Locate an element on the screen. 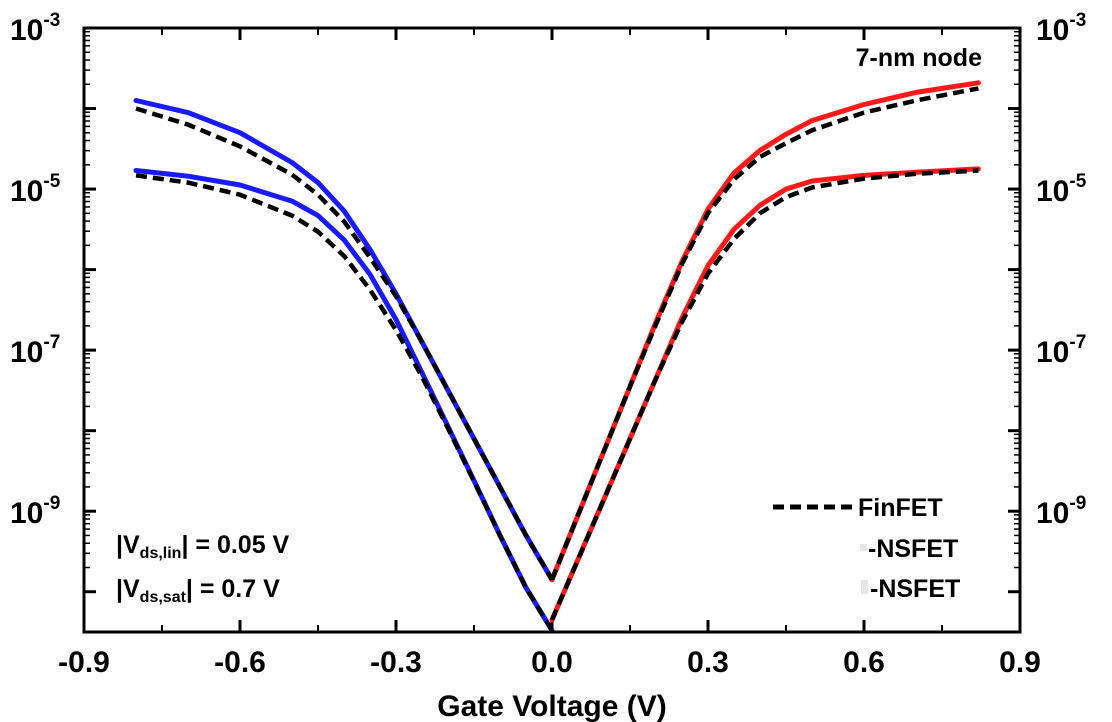 Image resolution: width=1112 pixels, height=722 pixels. legend: FinFET -NSFET -NSFET is located at coordinates (866, 548).